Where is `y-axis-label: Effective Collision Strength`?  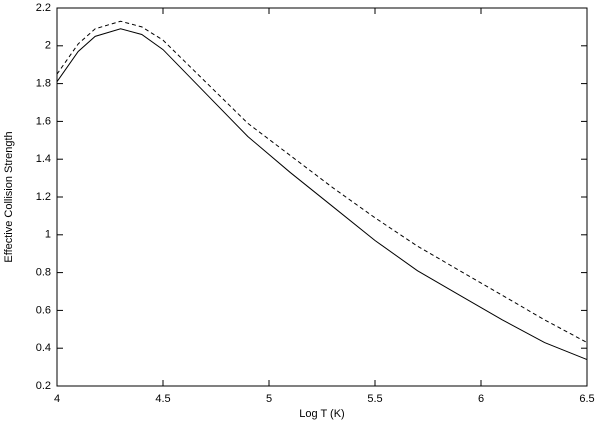 y-axis-label: Effective Collision Strength is located at coordinates (9, 196).